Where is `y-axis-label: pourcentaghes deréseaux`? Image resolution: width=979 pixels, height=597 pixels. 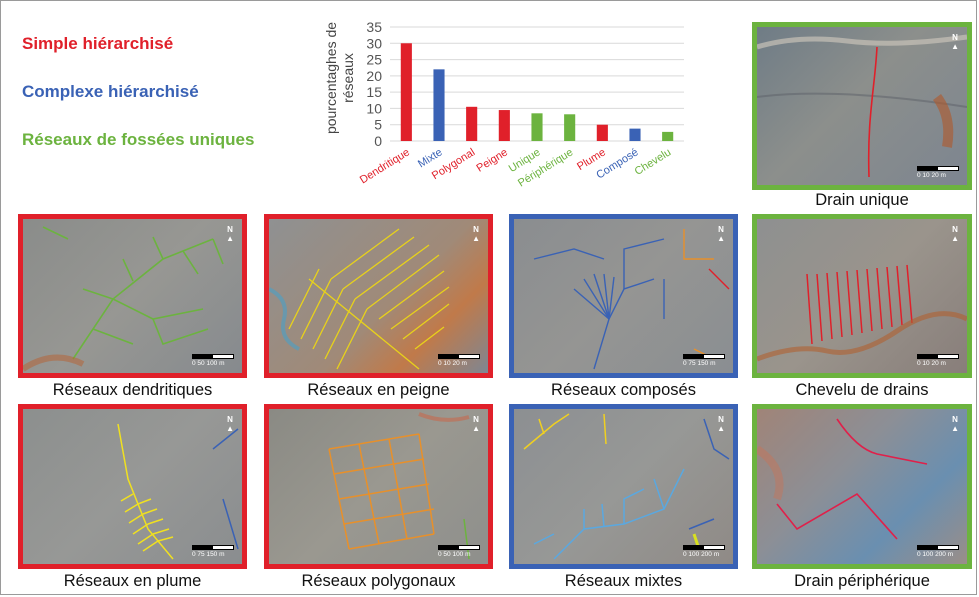 y-axis-label: pourcentaghes deréseaux is located at coordinates (339, 78).